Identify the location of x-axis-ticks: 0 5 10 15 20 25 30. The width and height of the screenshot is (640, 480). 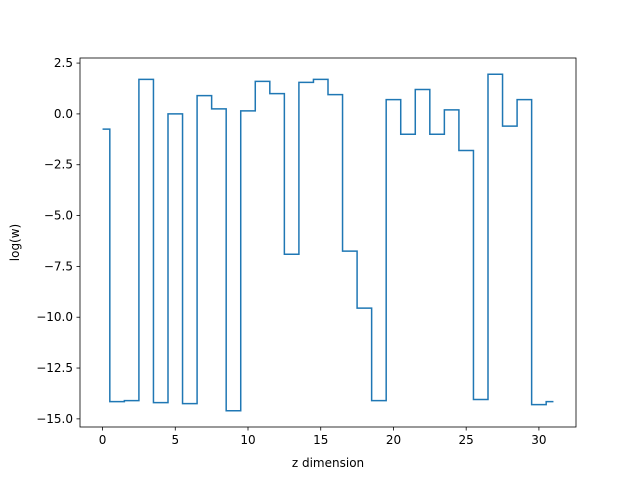
(323, 437).